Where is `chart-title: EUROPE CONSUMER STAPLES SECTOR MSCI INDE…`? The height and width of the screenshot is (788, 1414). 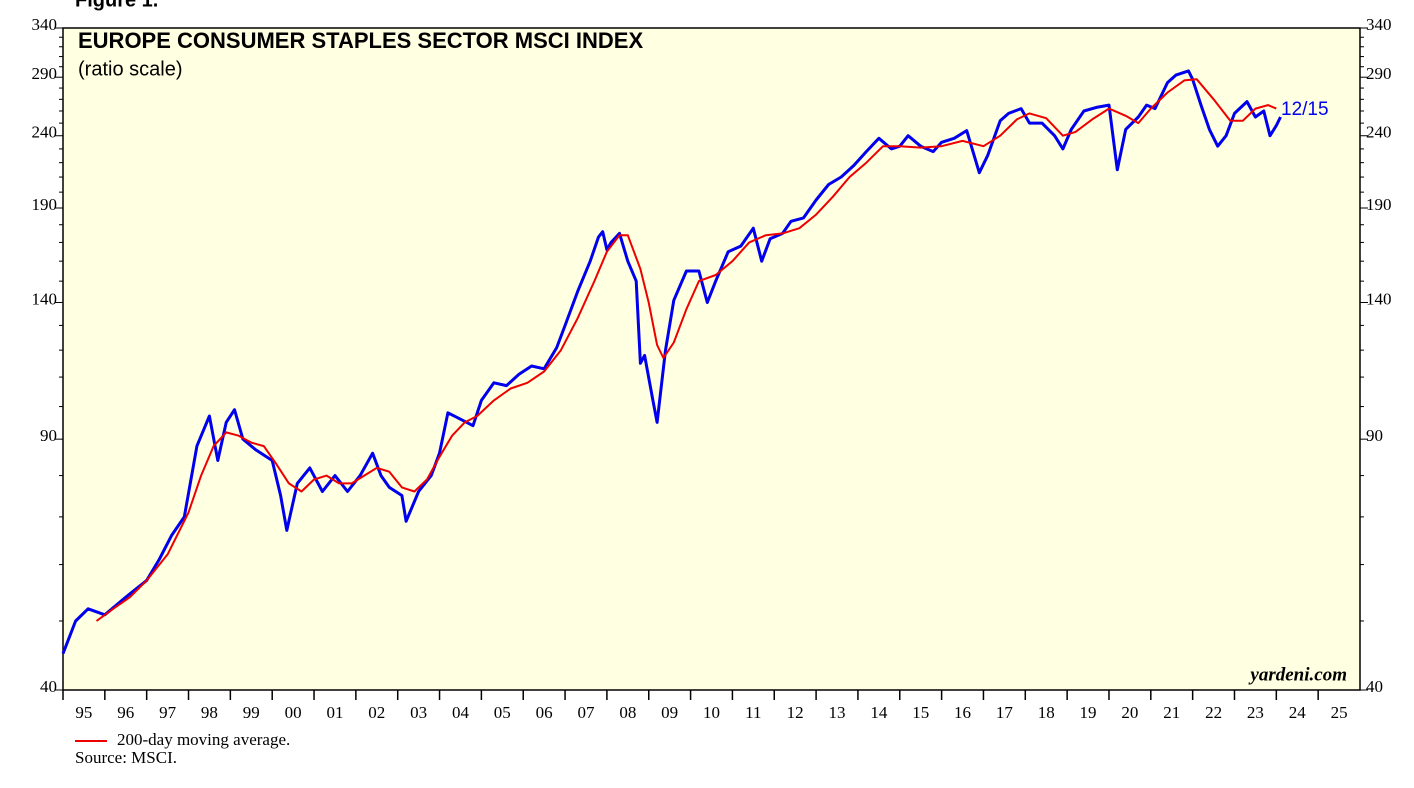
chart-title: EUROPE CONSUMER STAPLES SECTOR MSCI INDE… is located at coordinates (360, 40).